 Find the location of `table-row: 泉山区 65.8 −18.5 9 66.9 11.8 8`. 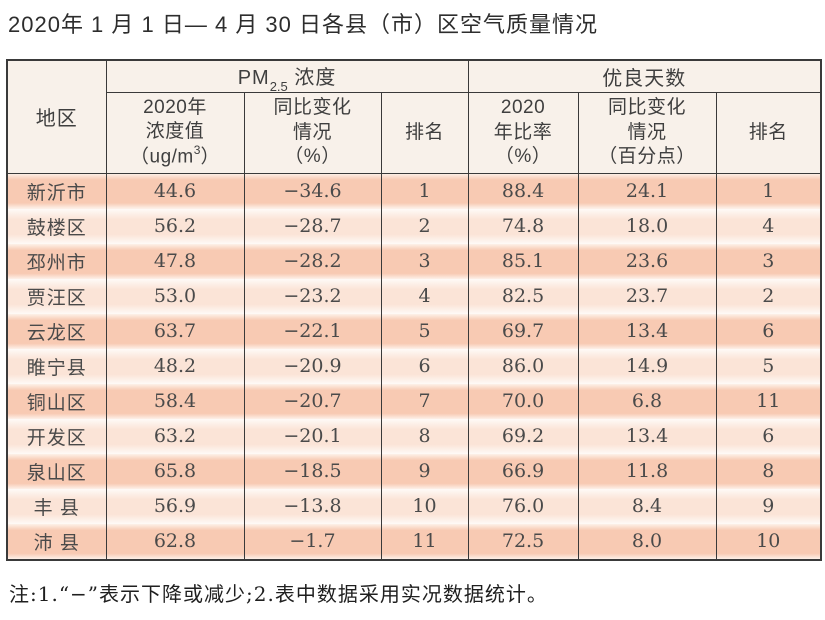

table-row: 泉山区 65.8 −18.5 9 66.9 11.8 8 is located at coordinates (414, 471).